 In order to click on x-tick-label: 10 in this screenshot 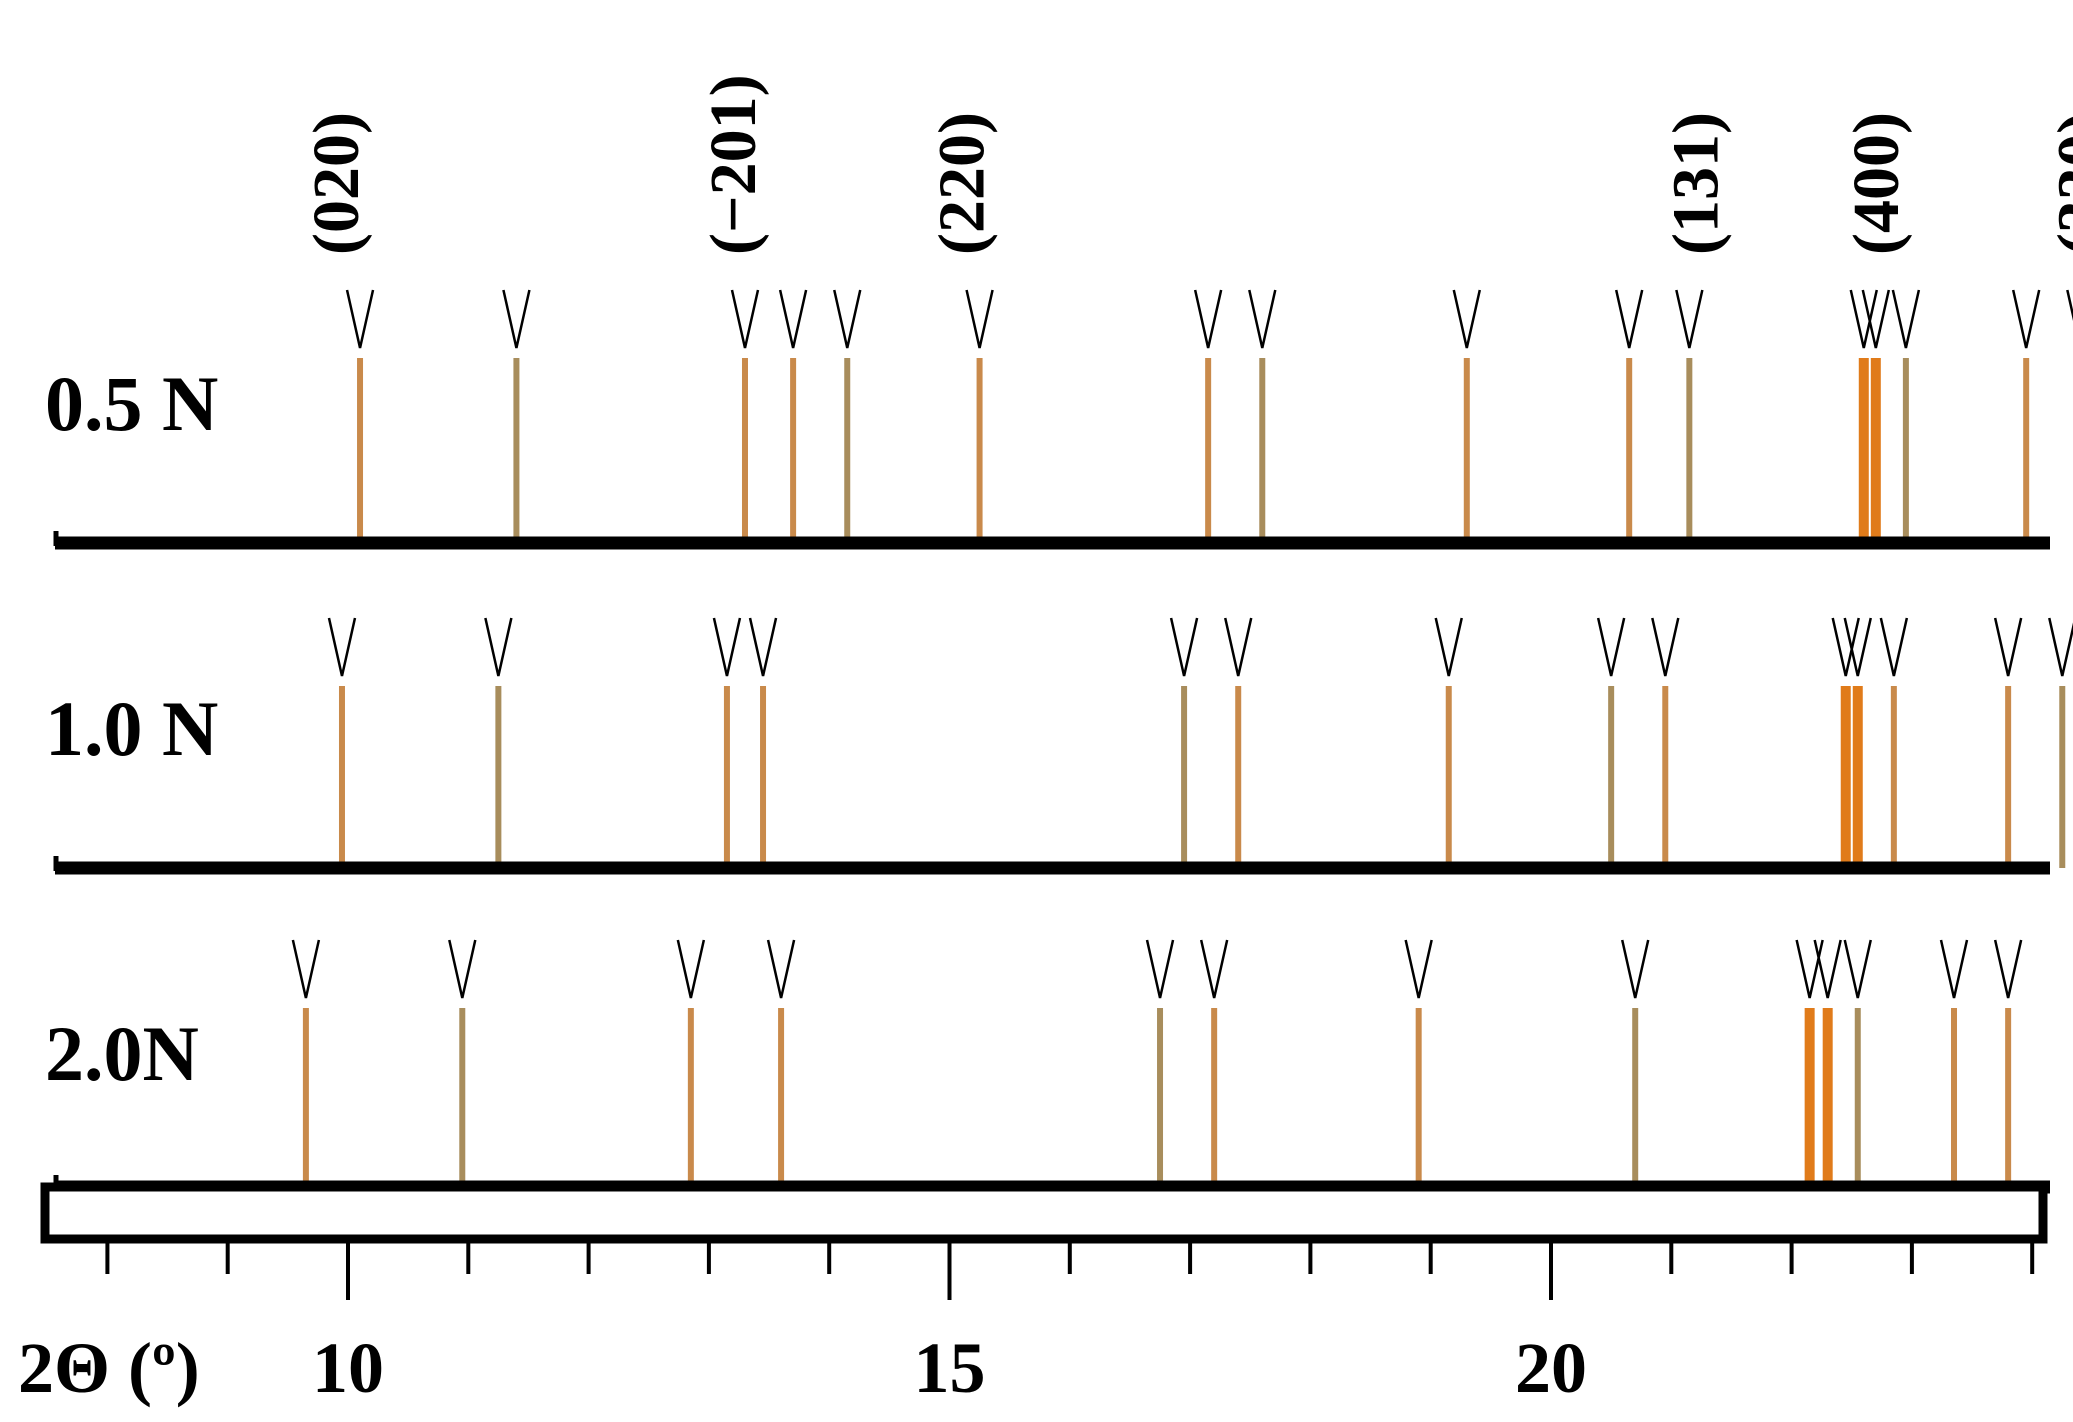, I will do `click(348, 1368)`.